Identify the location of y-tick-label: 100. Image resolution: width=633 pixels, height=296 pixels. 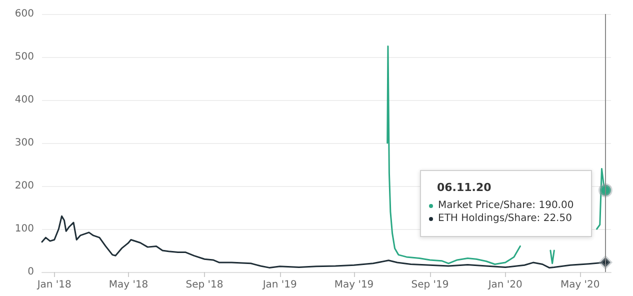
(24, 229).